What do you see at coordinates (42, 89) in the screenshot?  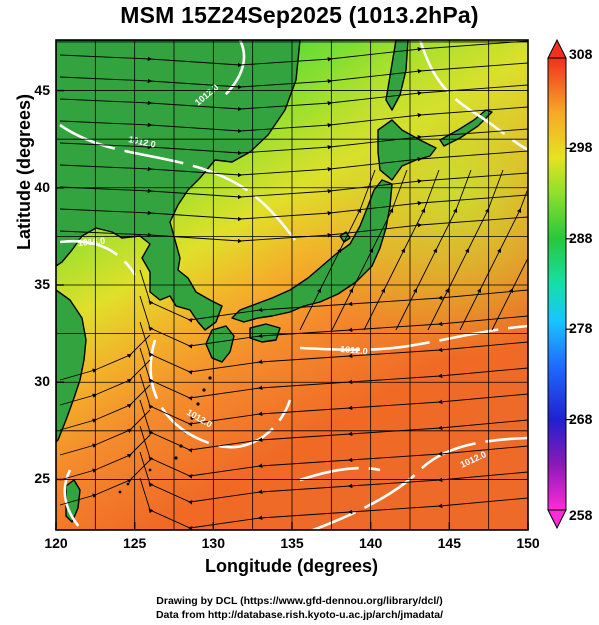 I see `y-tick-label: 45` at bounding box center [42, 89].